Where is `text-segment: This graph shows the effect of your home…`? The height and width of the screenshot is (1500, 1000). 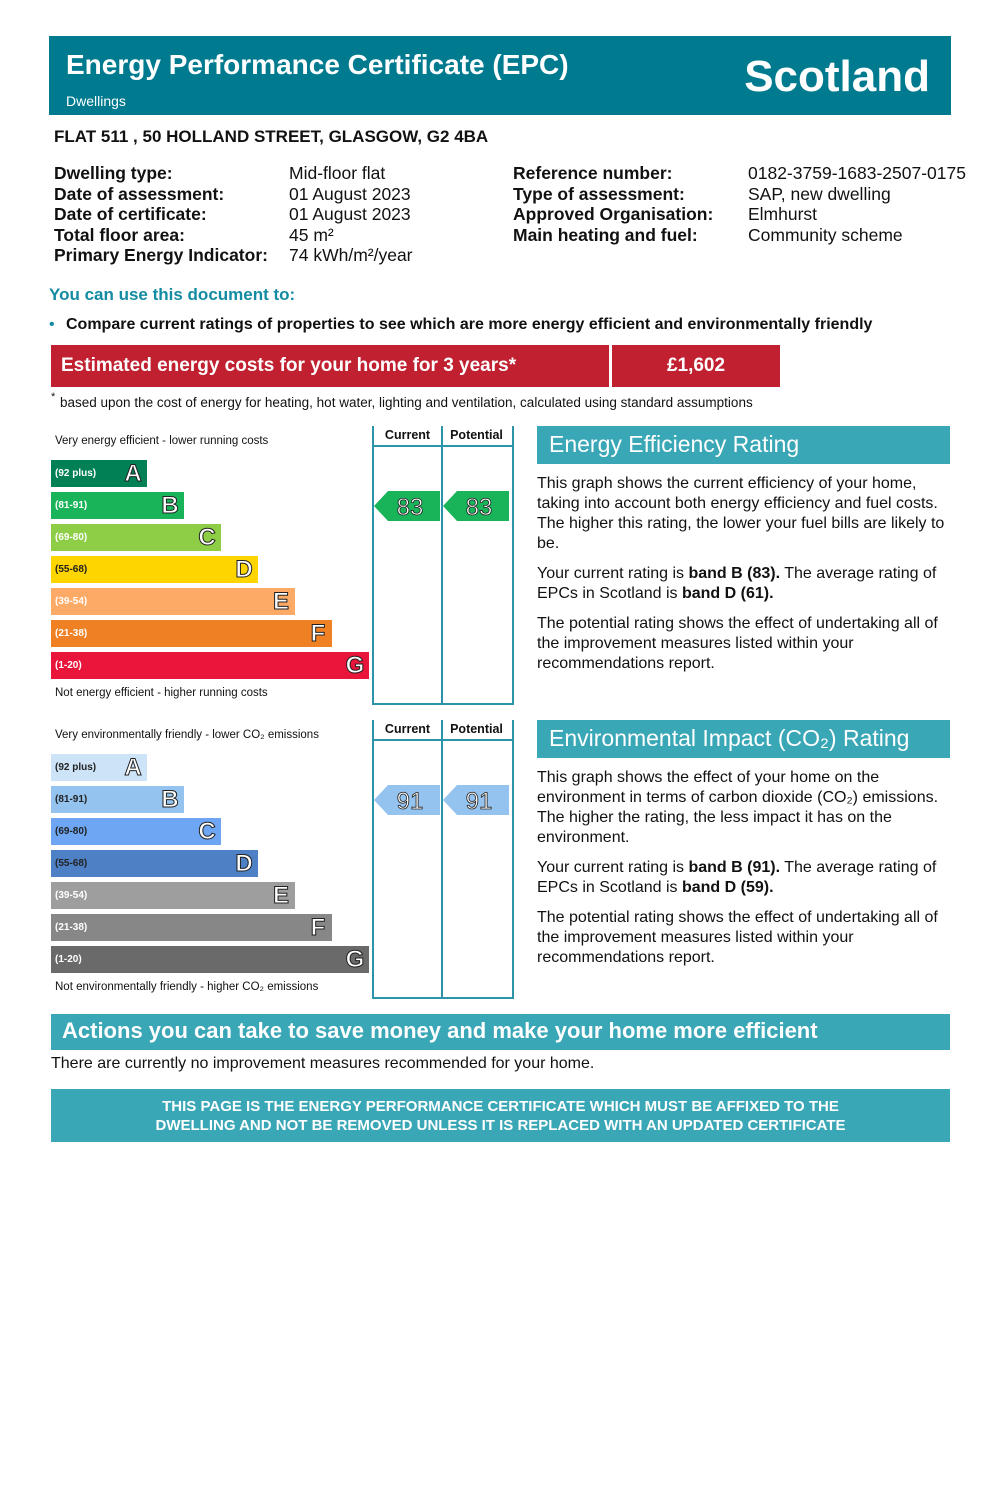 text-segment: This graph shows the effect of your home… is located at coordinates (738, 807).